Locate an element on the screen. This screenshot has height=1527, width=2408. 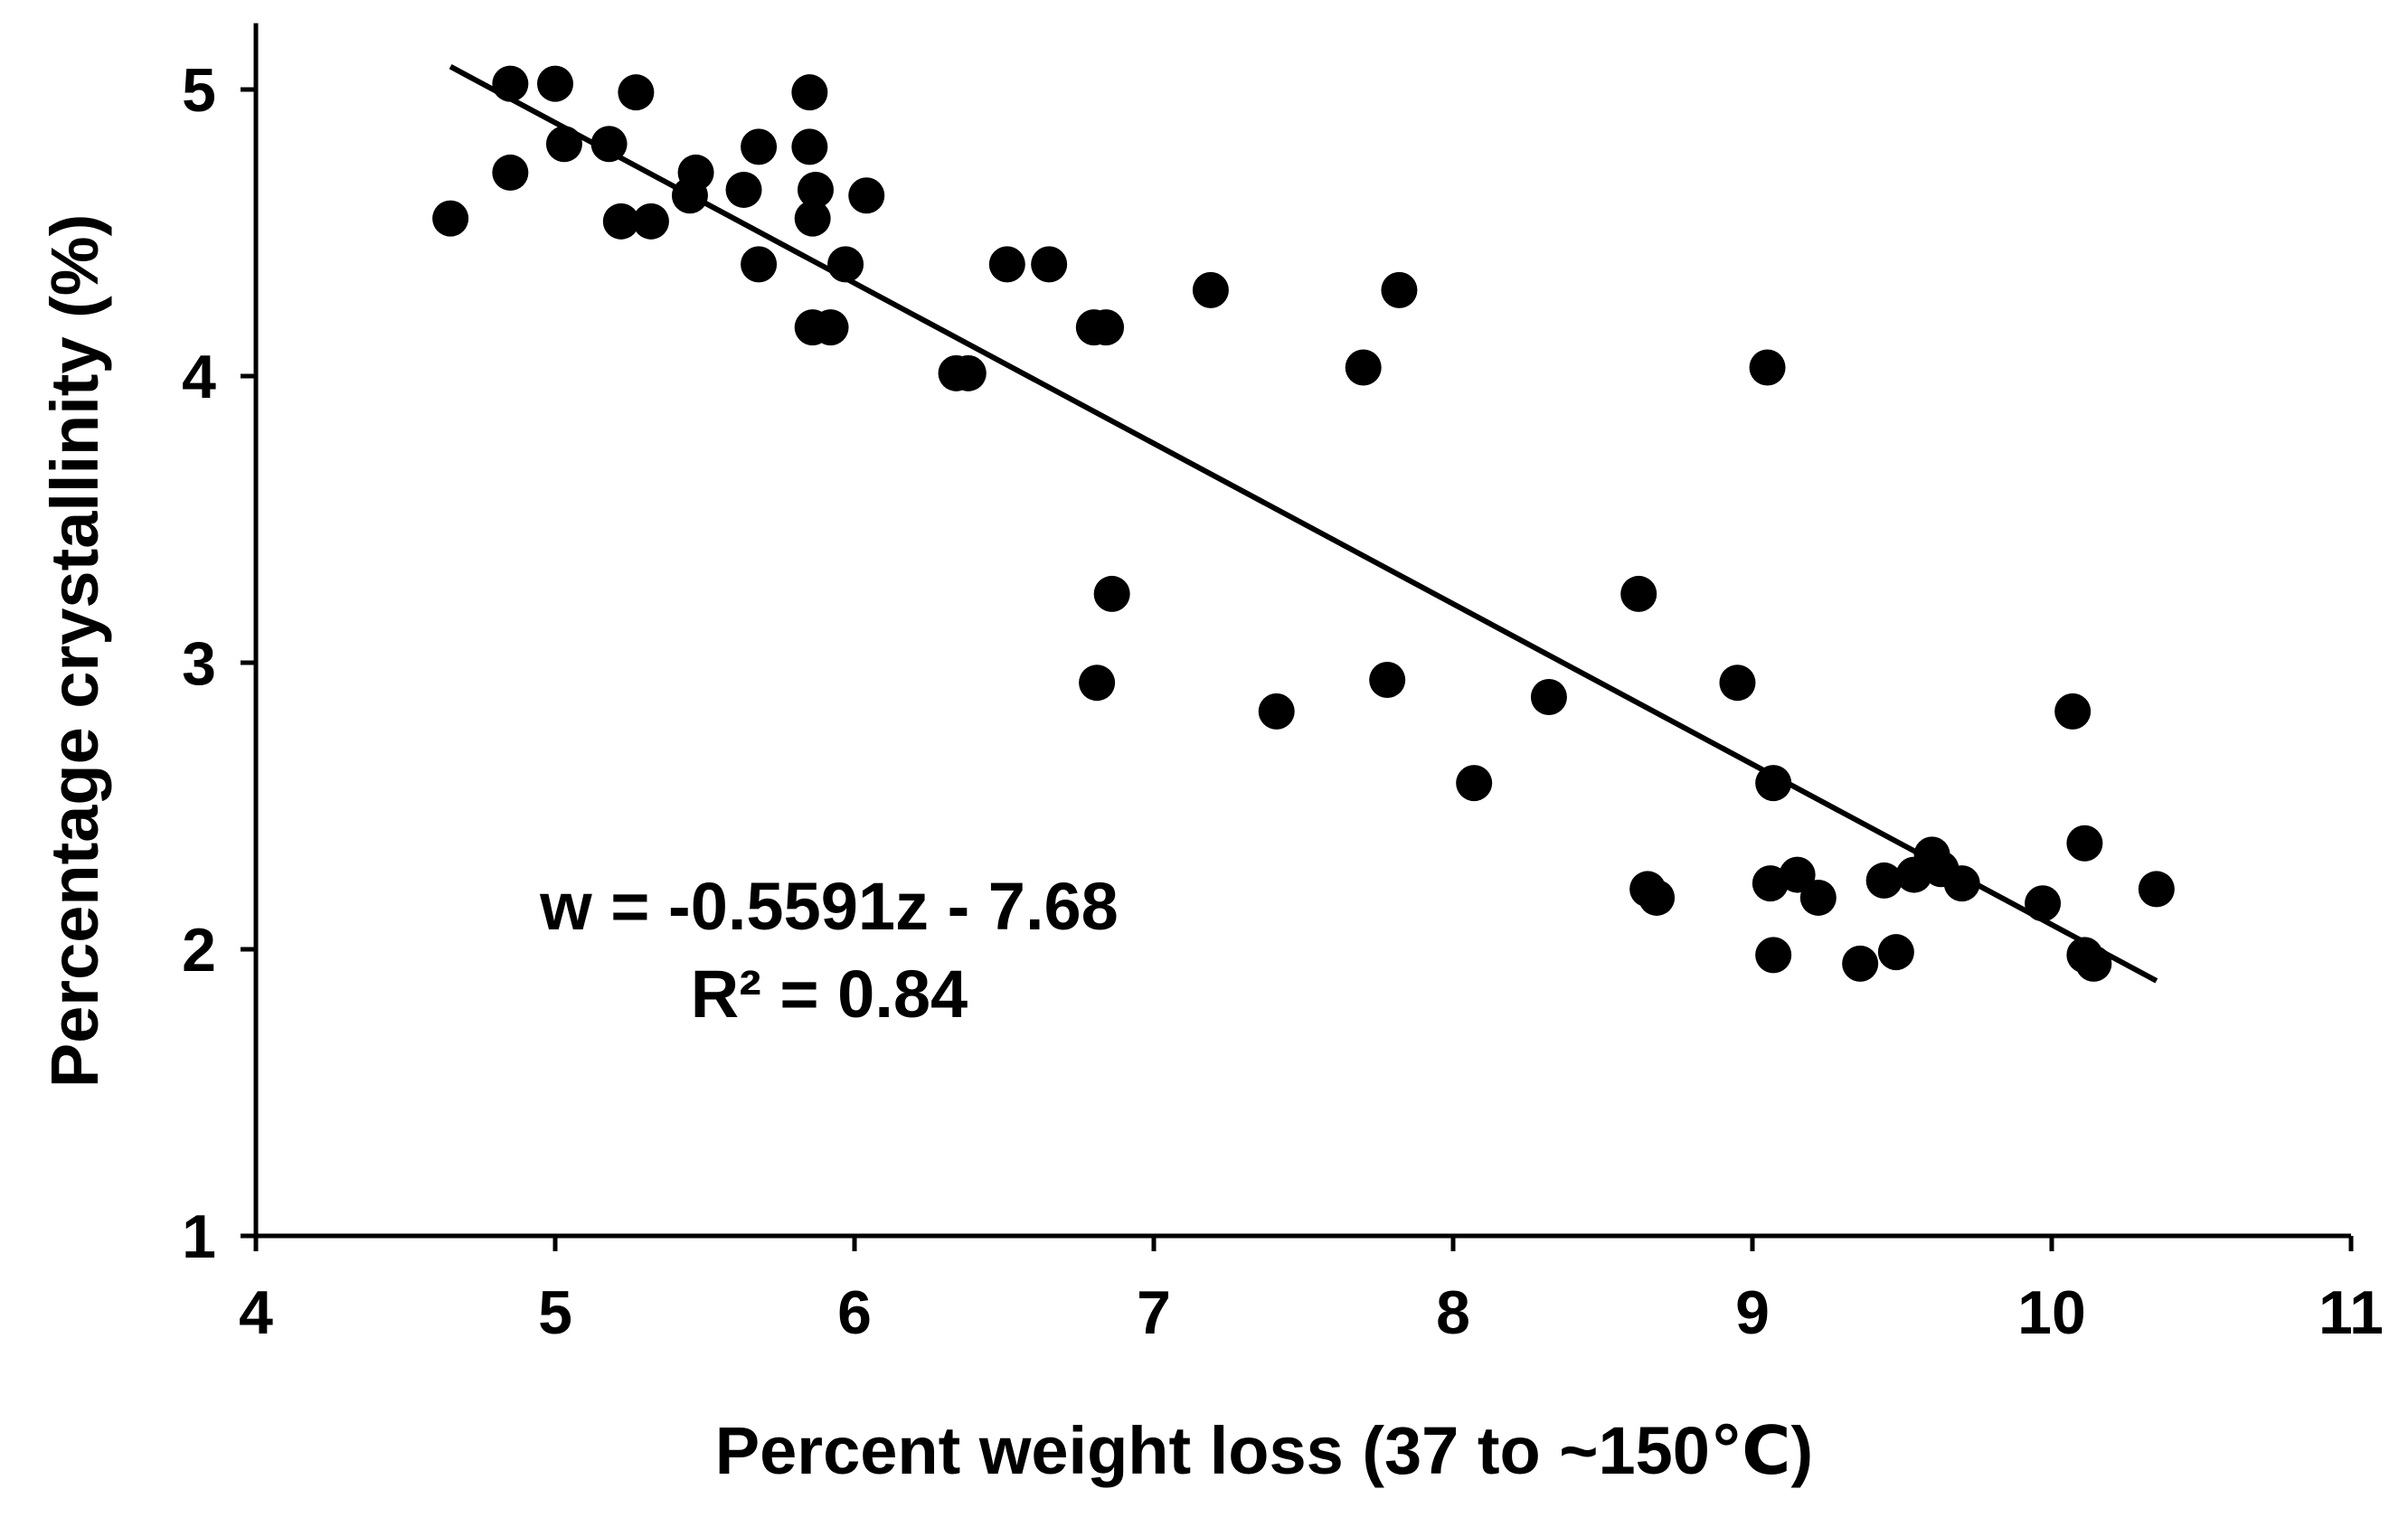
x-tick-label: 9 is located at coordinates (1752, 1312).